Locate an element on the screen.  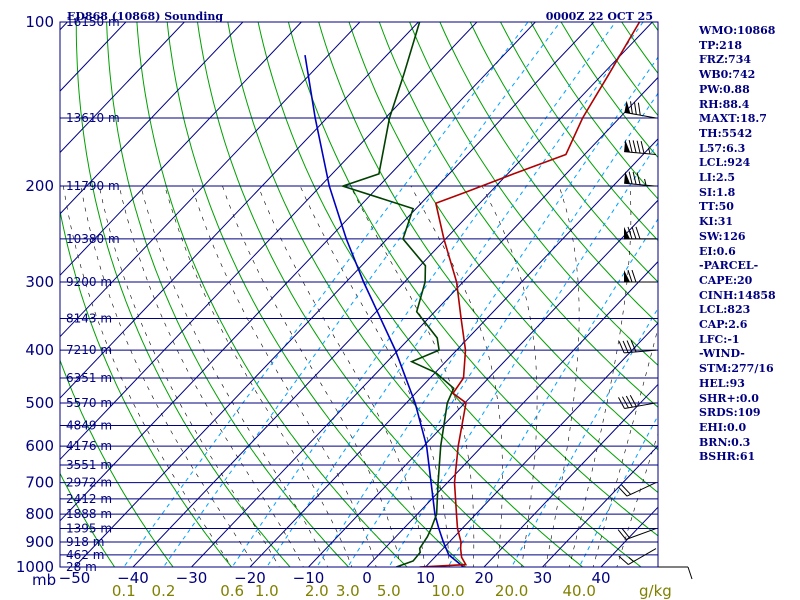
index-item: RH:88.4 is located at coordinates (724, 104).